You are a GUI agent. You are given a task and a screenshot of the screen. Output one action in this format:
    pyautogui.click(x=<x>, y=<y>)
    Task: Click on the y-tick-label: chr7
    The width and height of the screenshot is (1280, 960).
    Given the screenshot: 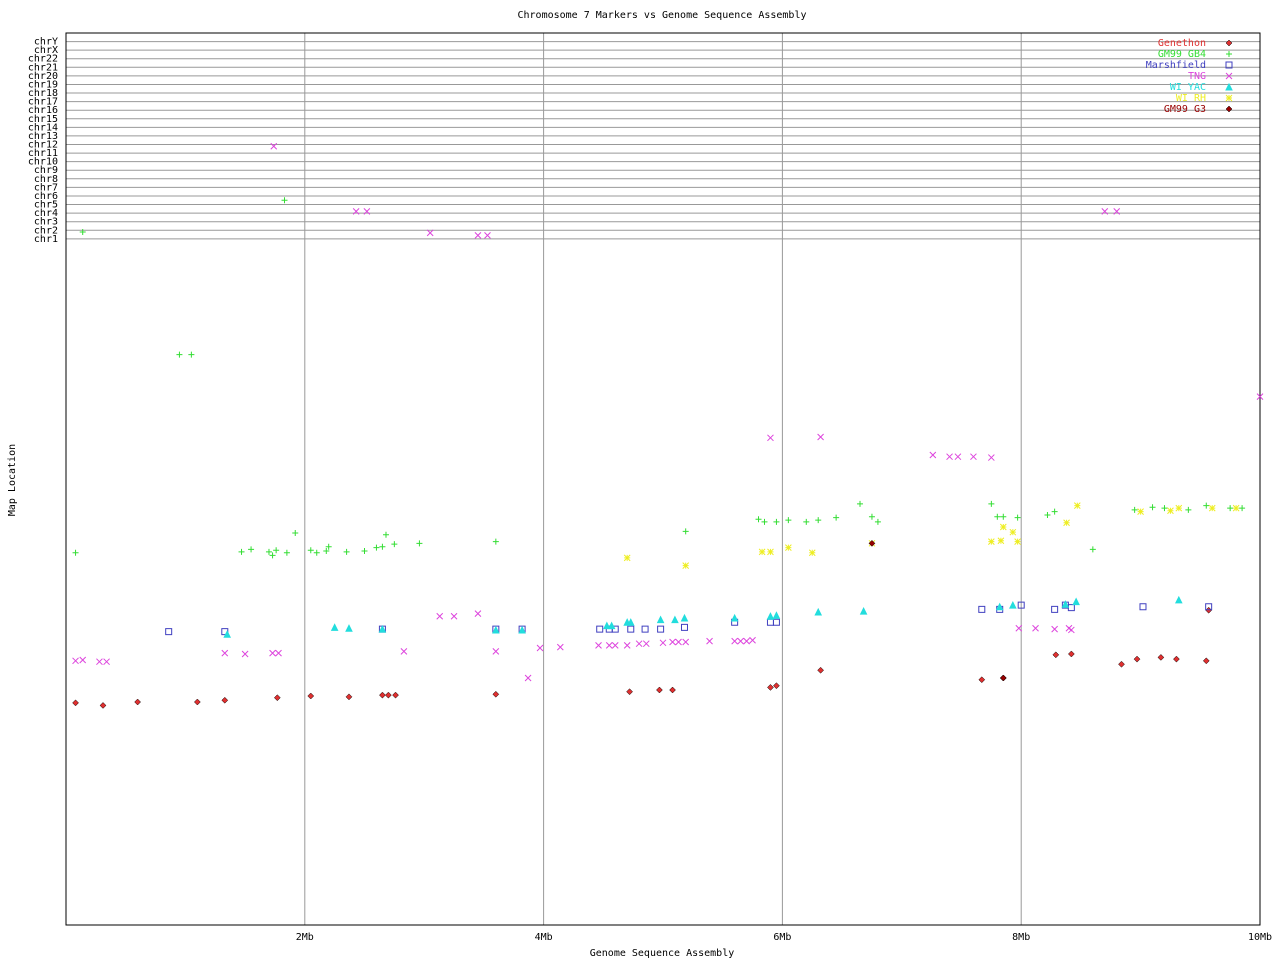 What is the action you would take?
    pyautogui.click(x=46, y=187)
    